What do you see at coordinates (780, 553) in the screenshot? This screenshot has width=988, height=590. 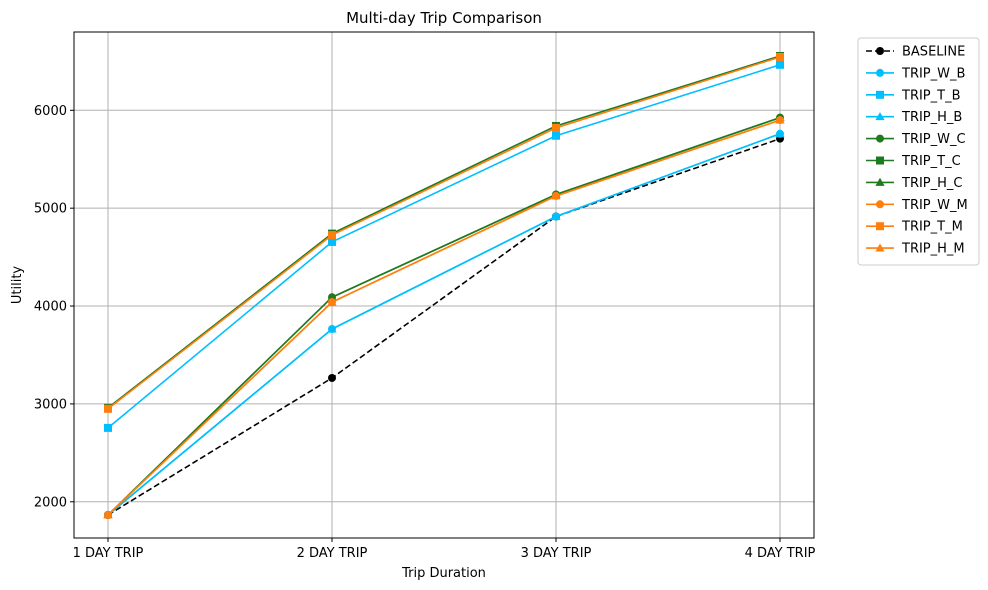 I see `x-tick-label: 4 DAY TRIP` at bounding box center [780, 553].